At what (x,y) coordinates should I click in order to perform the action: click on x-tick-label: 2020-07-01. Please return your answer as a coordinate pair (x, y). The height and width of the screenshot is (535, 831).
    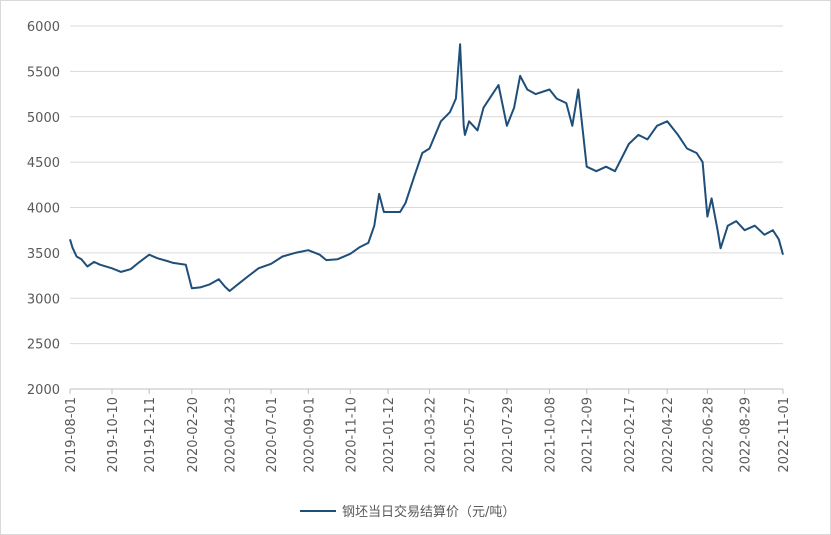
    Looking at the image, I should click on (272, 435).